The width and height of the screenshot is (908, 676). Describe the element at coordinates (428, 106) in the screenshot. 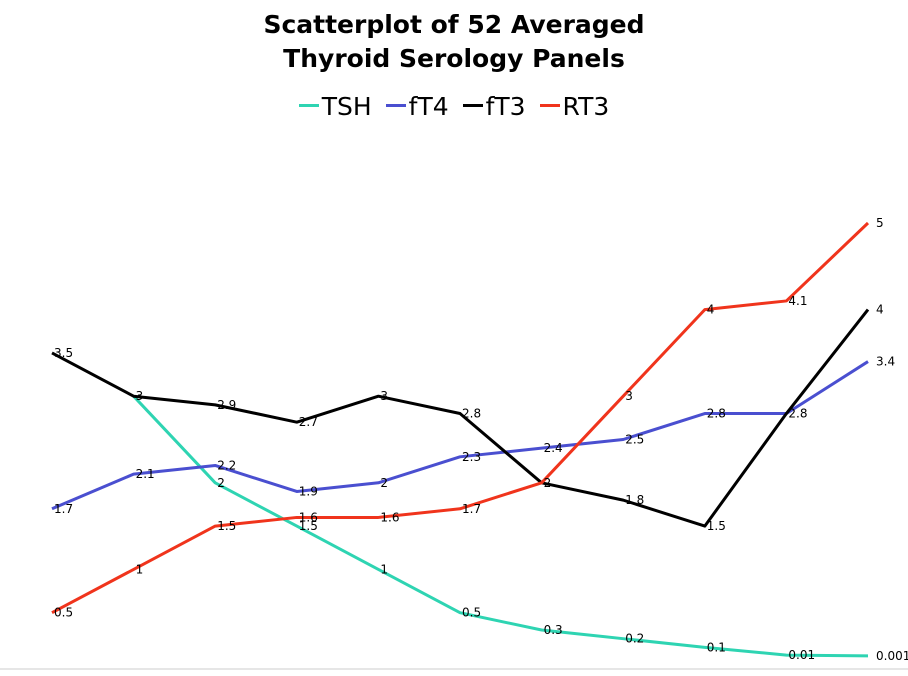

I see `legend-label-ft4: fT4` at that location.